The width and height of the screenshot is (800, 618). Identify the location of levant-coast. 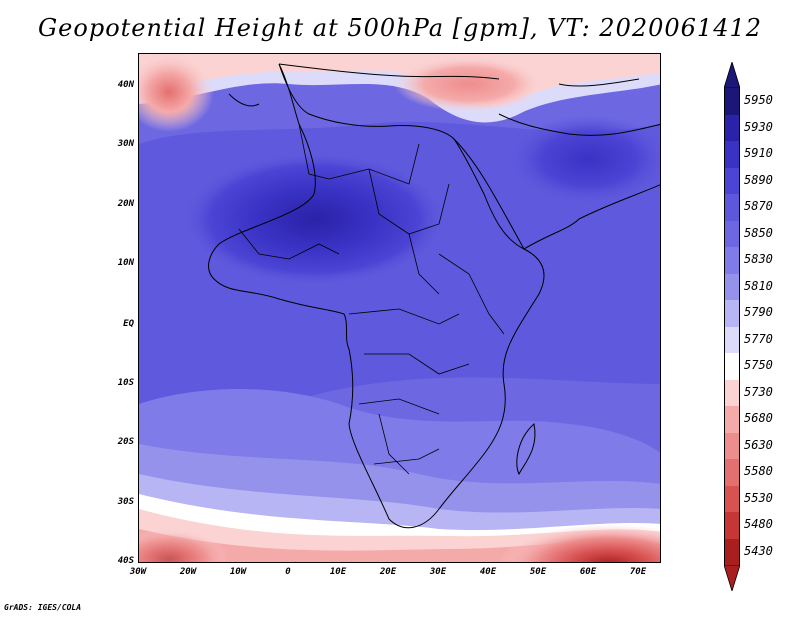
(579, 124).